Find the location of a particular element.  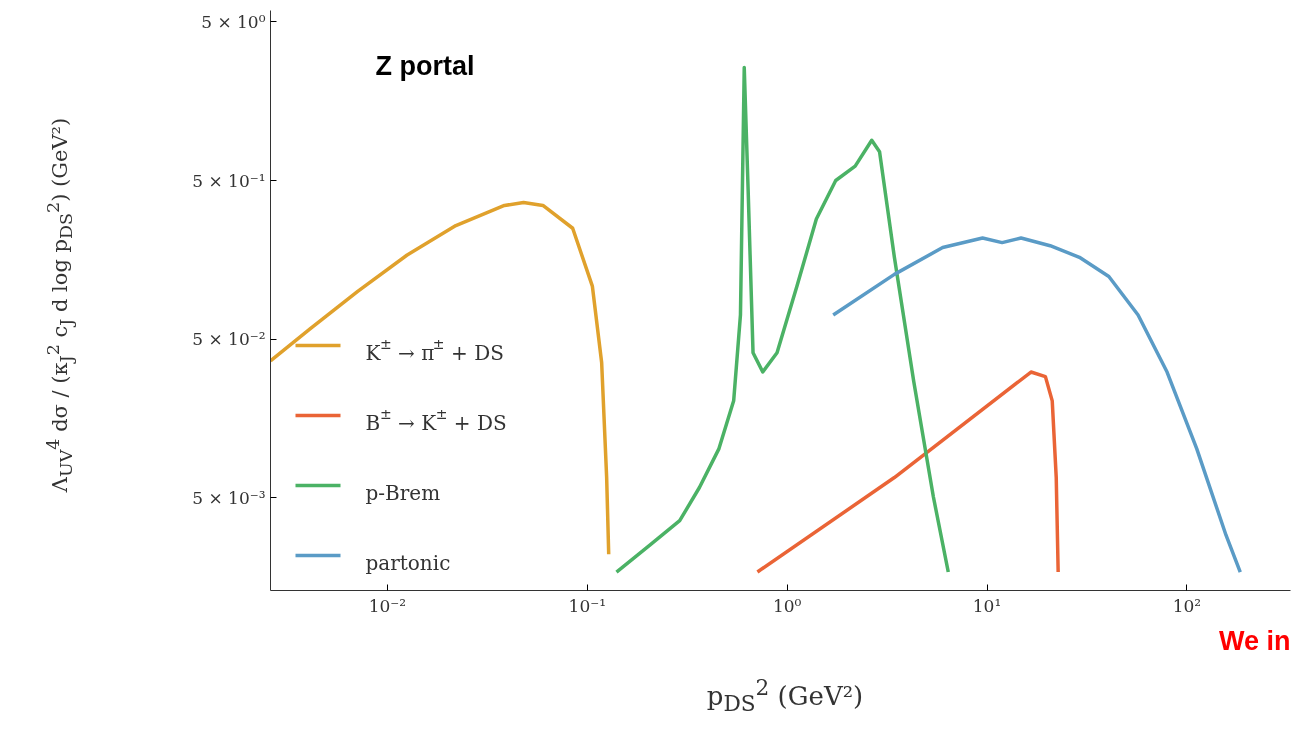

x-tick-label: 10⁻¹ is located at coordinates (587, 605).